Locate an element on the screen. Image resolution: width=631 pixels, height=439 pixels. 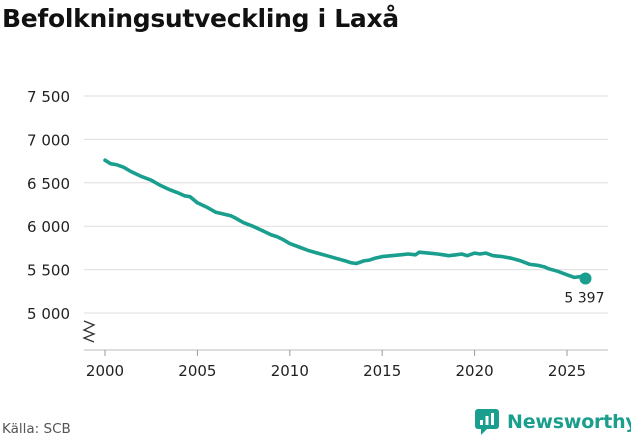
y-tick-label: 5 000 is located at coordinates (48, 314).